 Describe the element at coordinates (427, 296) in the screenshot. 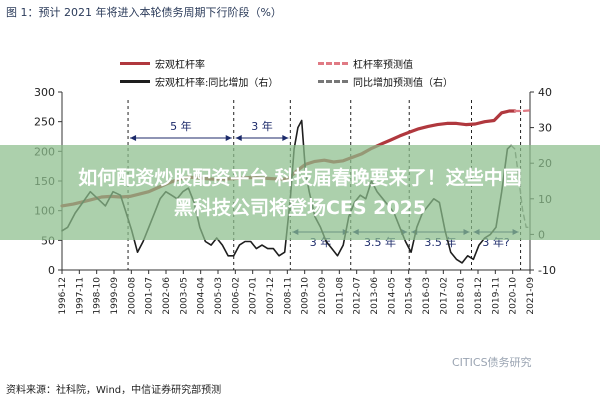

I see `x-tick-label: 2016-03` at that location.